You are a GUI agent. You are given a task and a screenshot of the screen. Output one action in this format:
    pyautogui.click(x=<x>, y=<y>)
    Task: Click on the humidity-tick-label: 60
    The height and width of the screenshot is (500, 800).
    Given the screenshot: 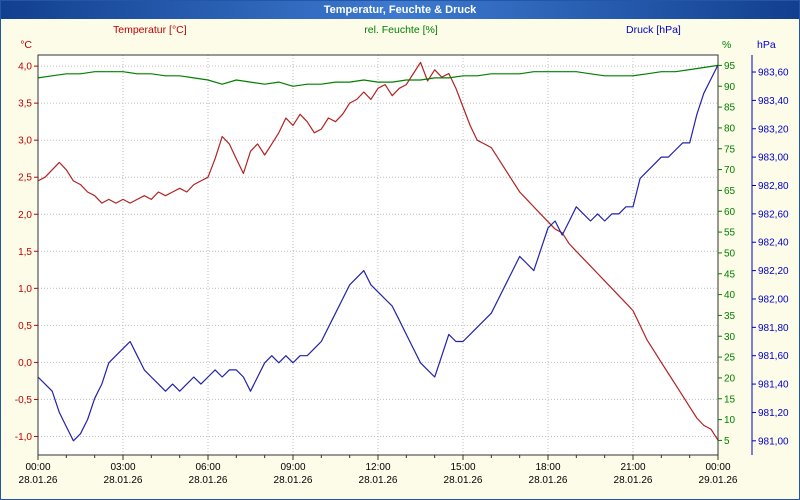 What is the action you would take?
    pyautogui.click(x=730, y=212)
    